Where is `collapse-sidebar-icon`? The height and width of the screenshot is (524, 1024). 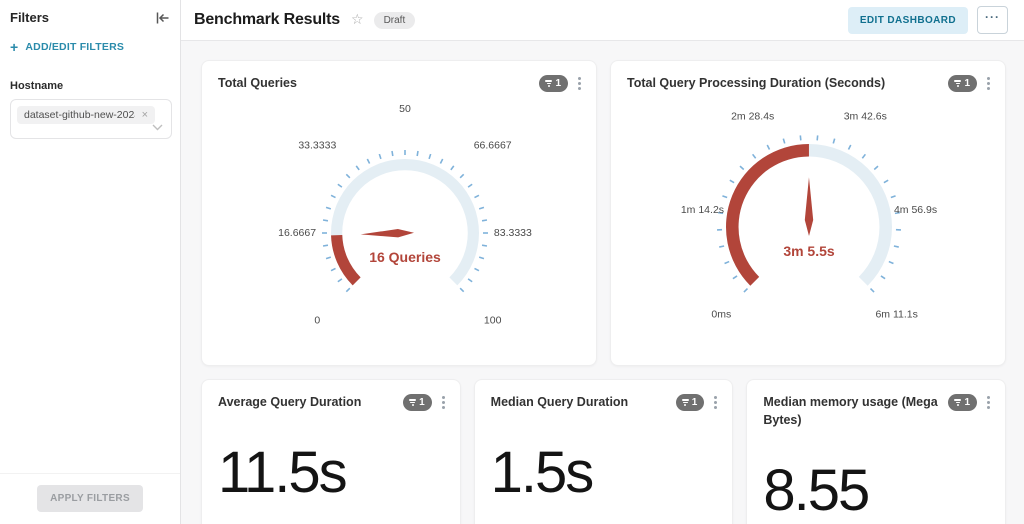 collapse-sidebar-icon is located at coordinates (162, 18).